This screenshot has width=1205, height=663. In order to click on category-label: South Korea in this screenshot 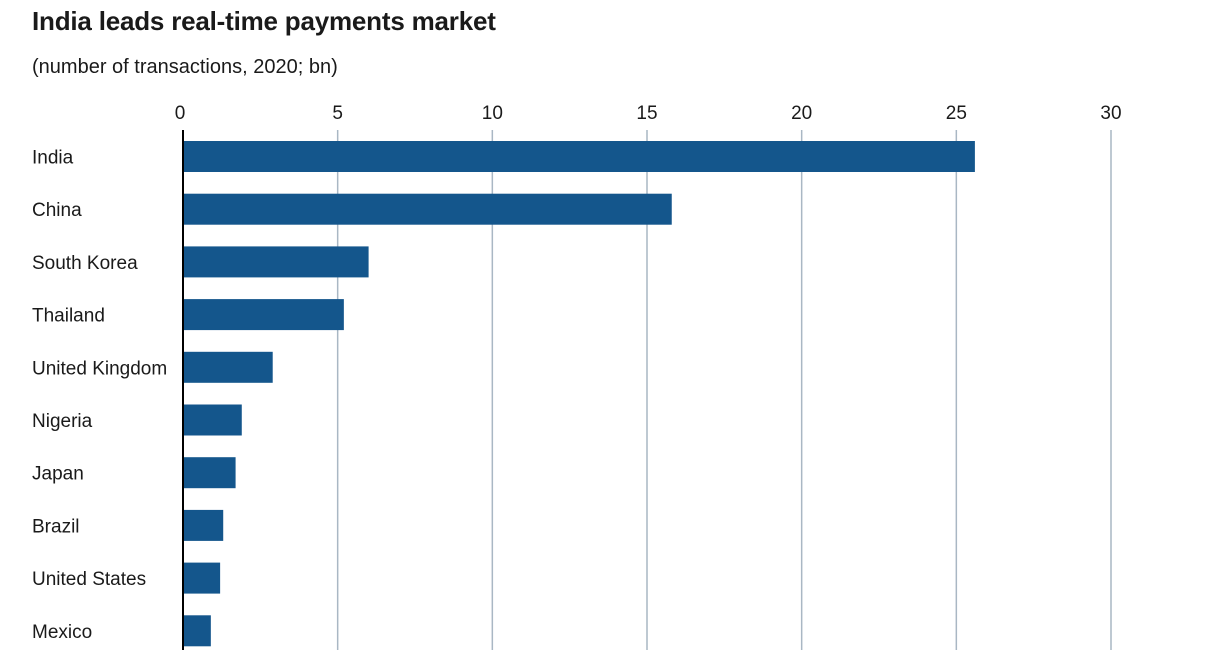, I will do `click(85, 263)`.